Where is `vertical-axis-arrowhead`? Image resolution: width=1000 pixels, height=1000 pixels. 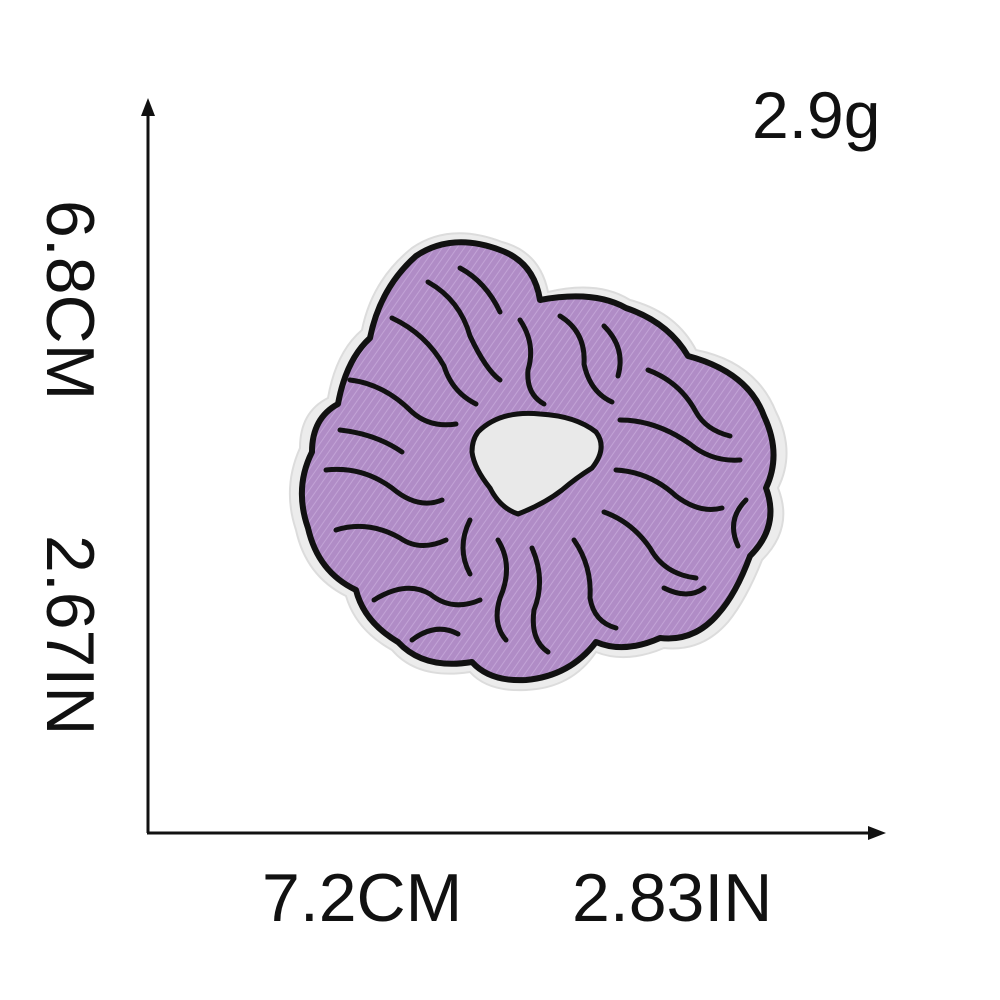
vertical-axis-arrowhead is located at coordinates (148, 107).